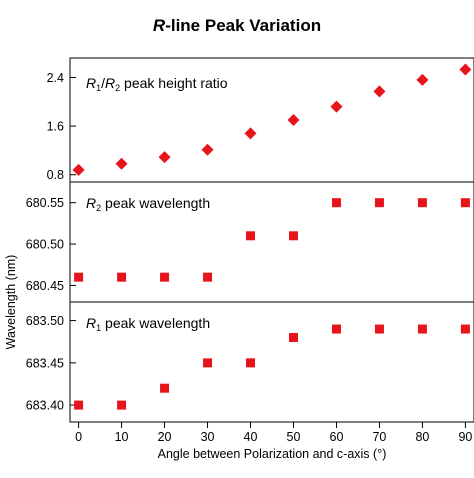  What do you see at coordinates (122, 437) in the screenshot?
I see `x-tick-label: 10` at bounding box center [122, 437].